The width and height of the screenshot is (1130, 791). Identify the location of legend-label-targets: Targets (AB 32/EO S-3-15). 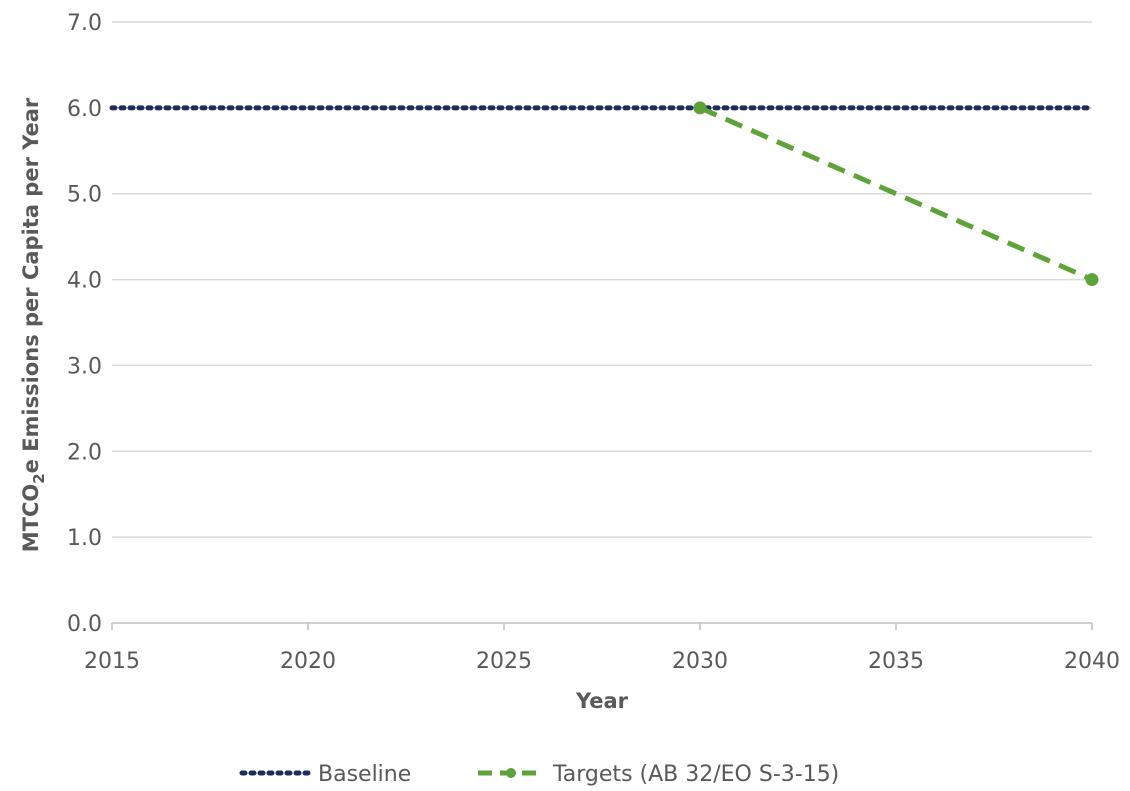
(695, 774).